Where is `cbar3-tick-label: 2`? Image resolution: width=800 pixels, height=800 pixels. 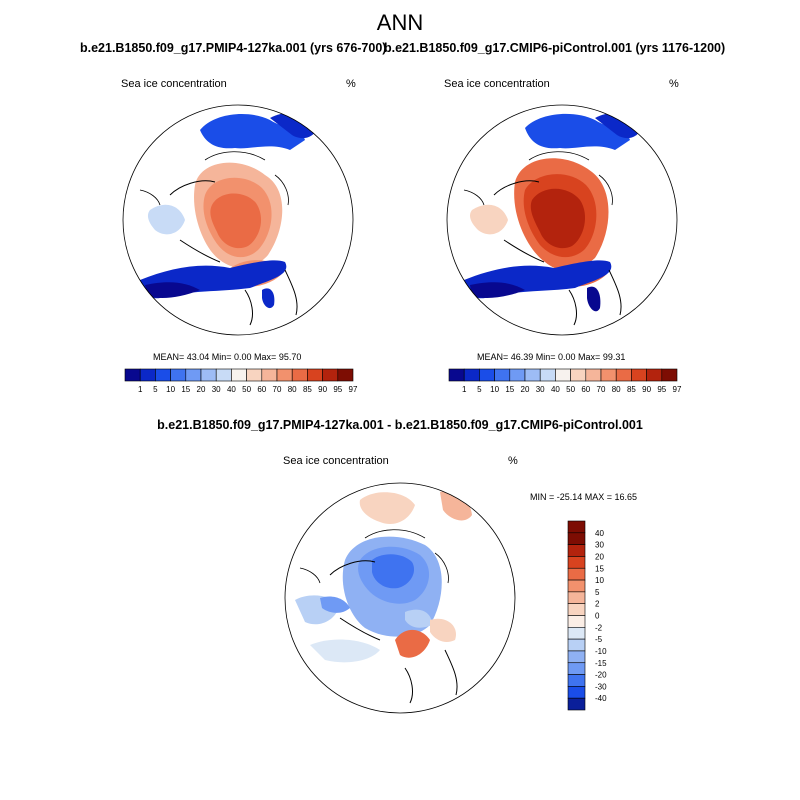
cbar3-tick-label: 2 is located at coordinates (597, 604).